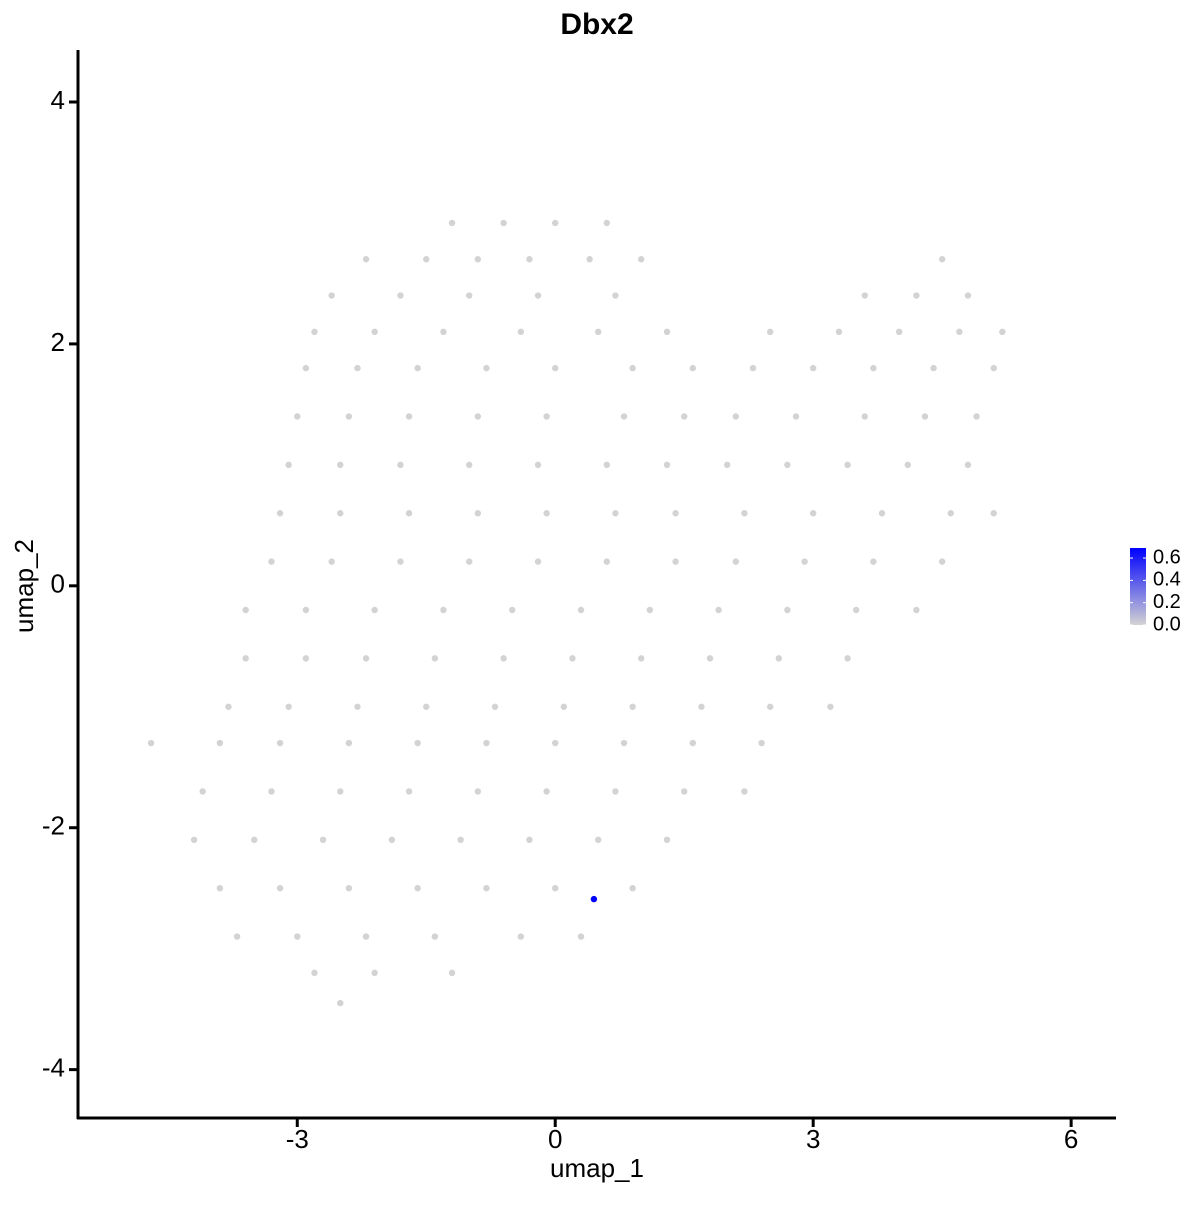 This screenshot has height=1205, width=1200. I want to click on y-axis-label: umap_2, so click(24, 586).